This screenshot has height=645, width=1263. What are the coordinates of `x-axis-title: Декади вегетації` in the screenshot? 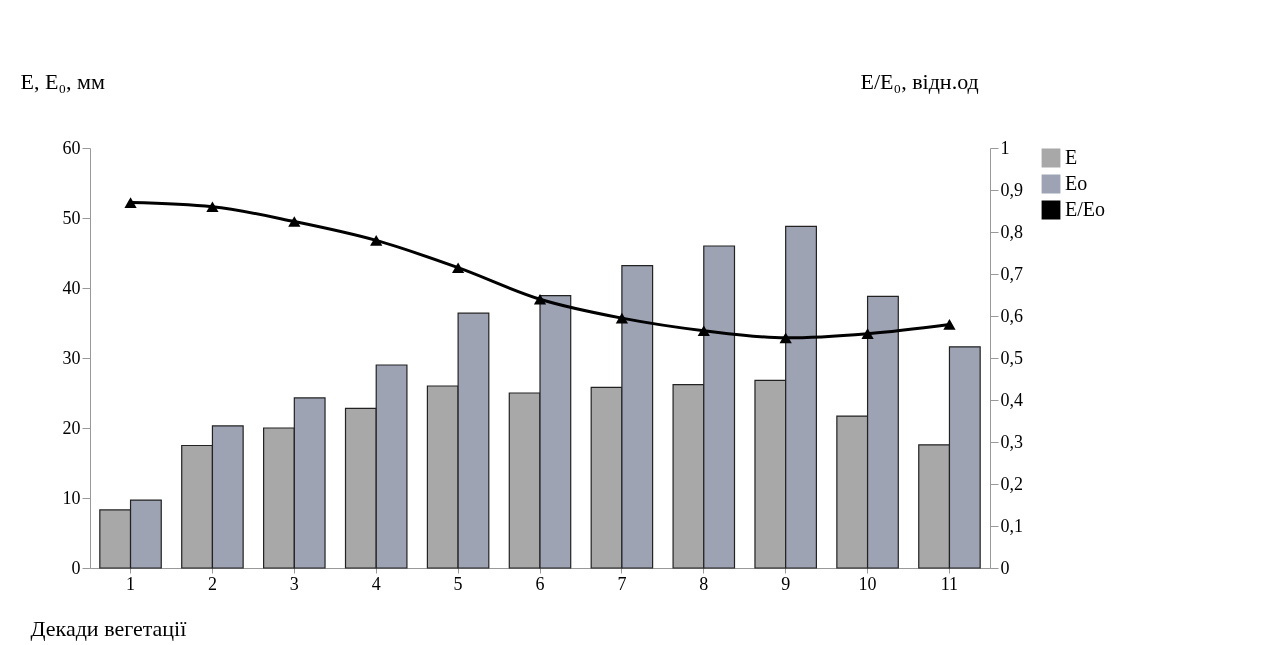 It's located at (109, 628).